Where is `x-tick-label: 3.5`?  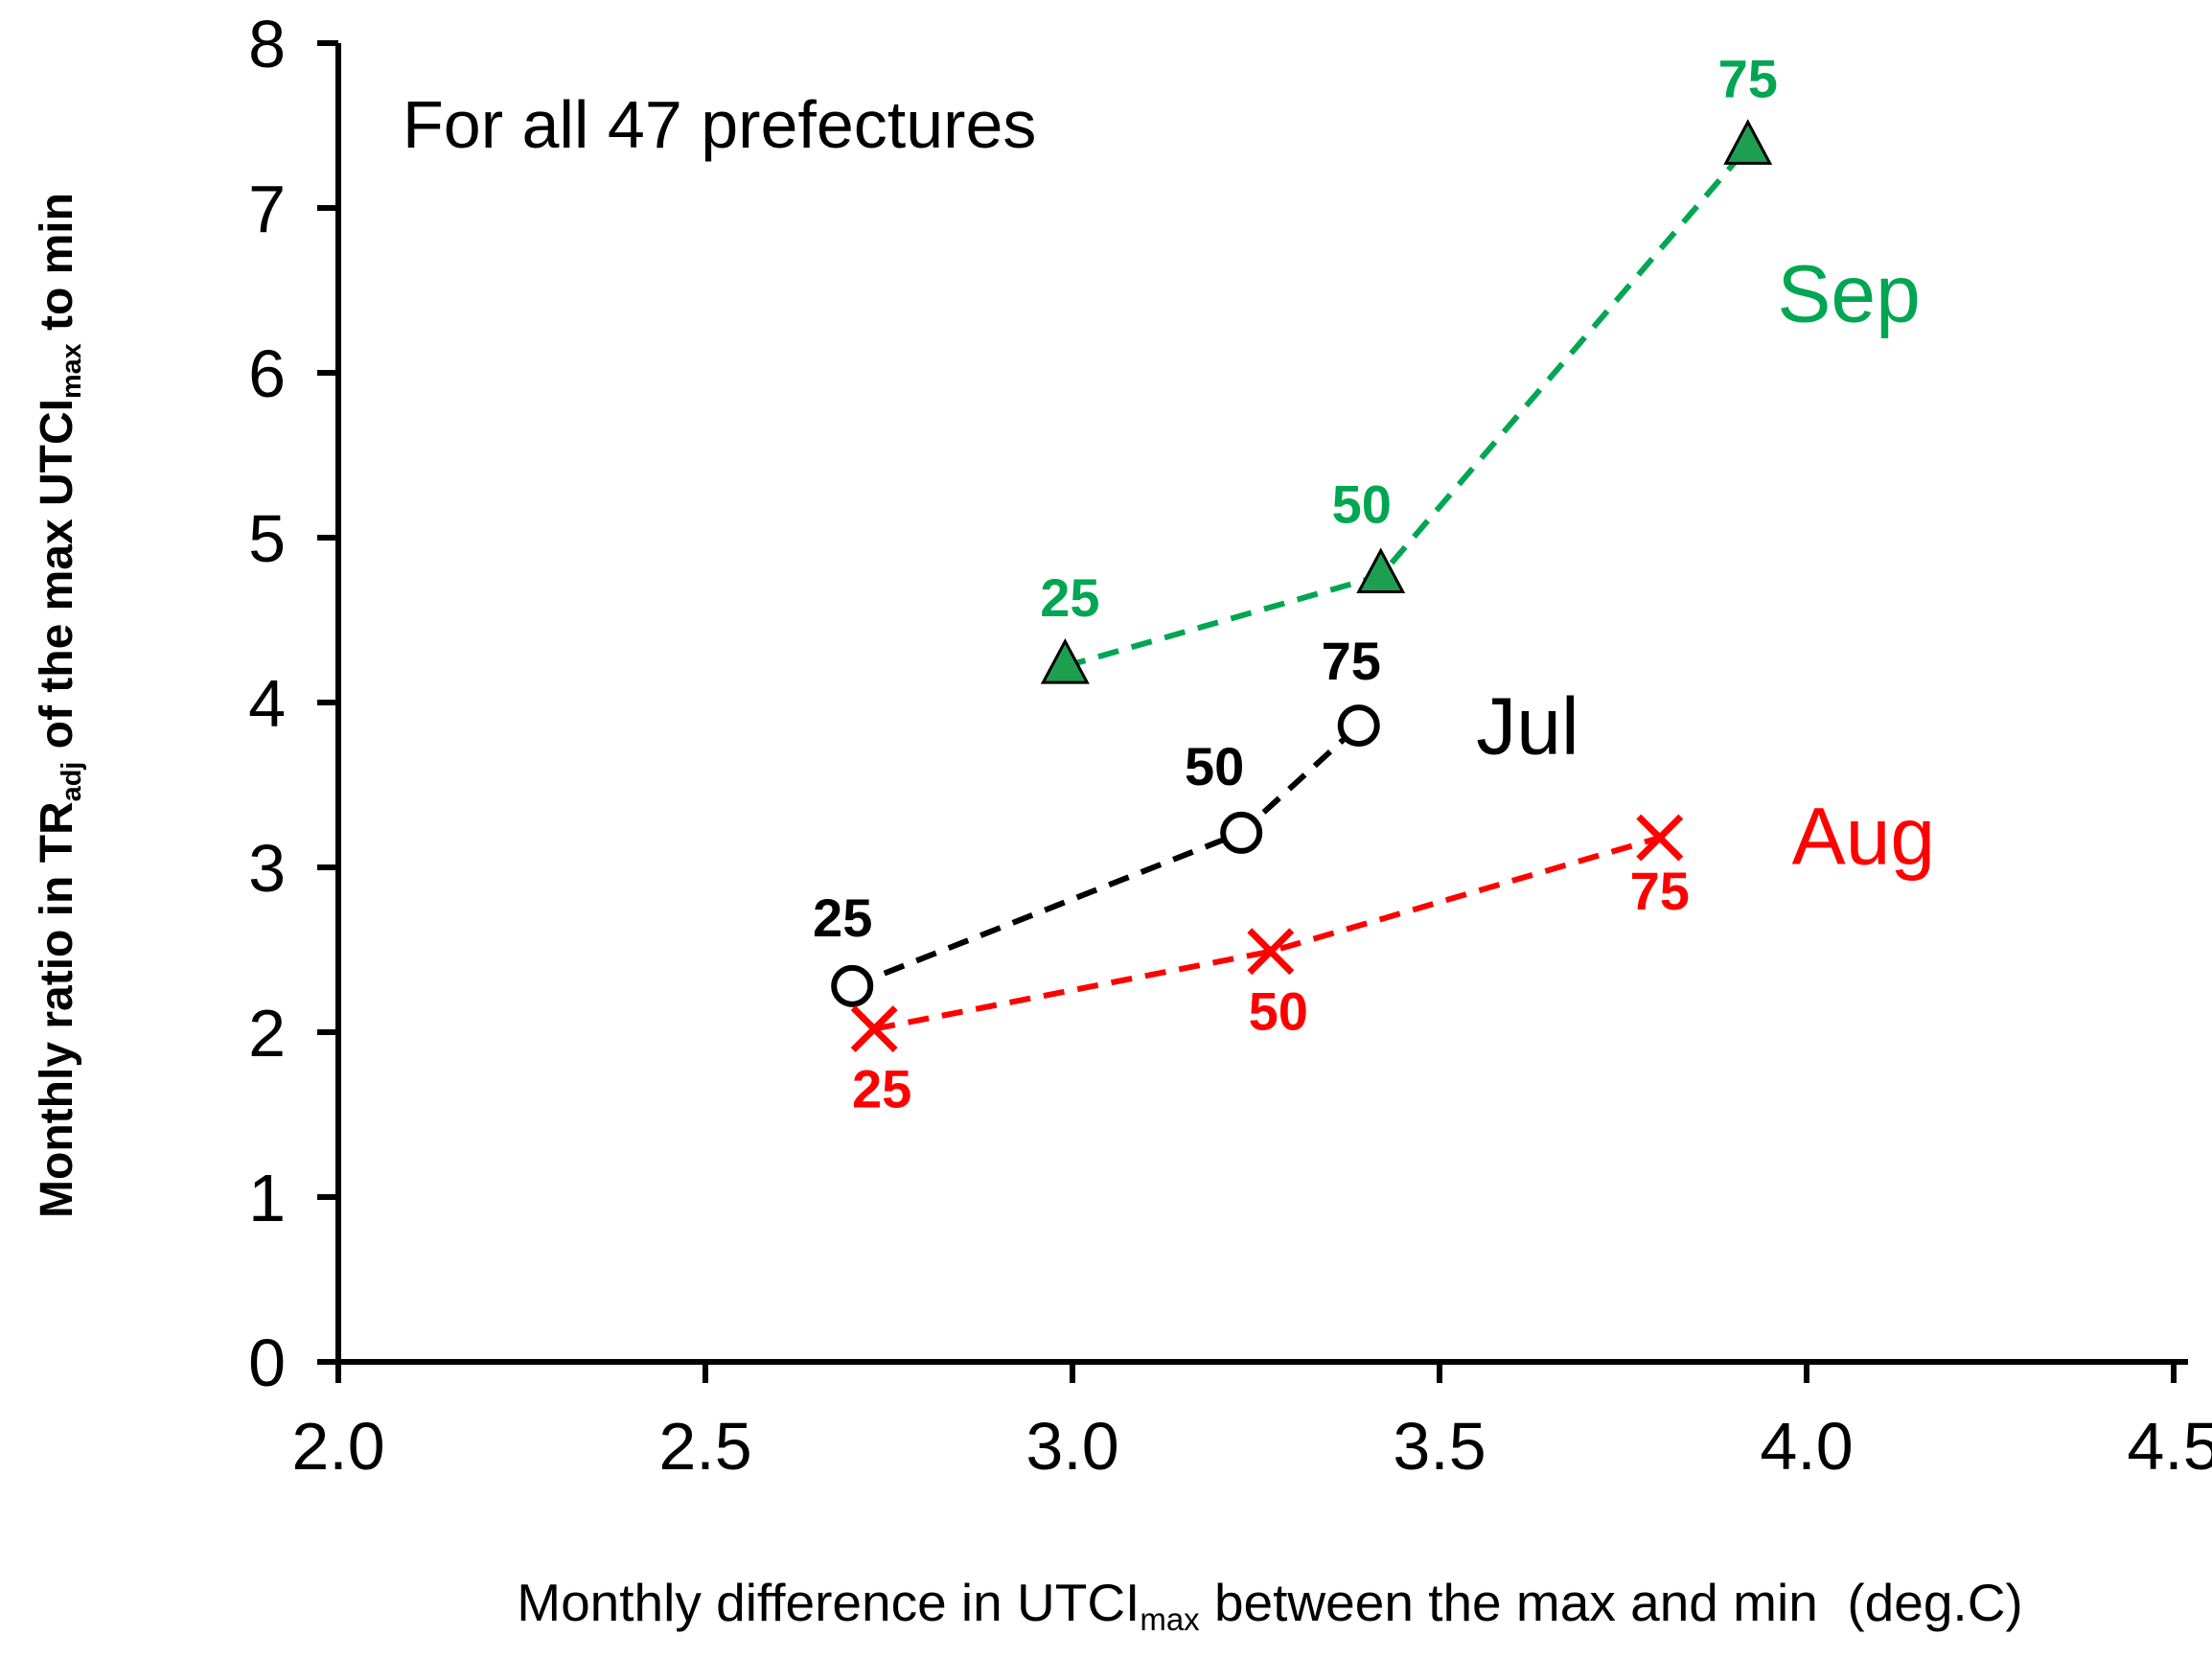
x-tick-label: 3.5 is located at coordinates (1439, 1447).